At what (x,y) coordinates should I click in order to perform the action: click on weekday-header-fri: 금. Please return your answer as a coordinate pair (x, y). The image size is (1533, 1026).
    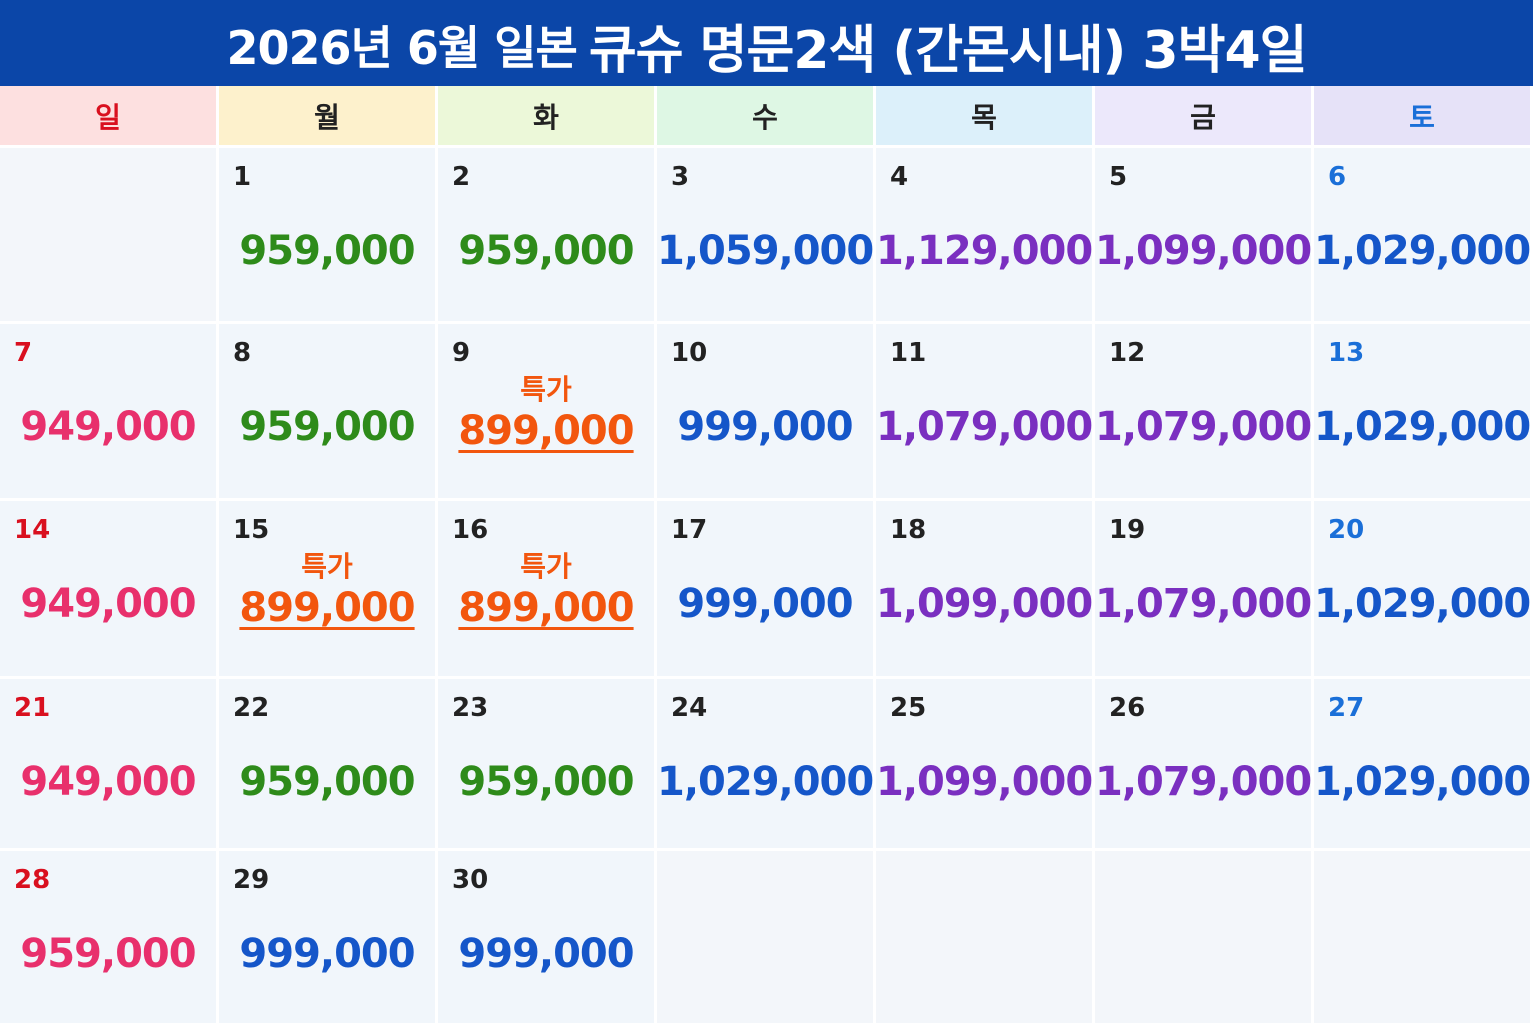
    Looking at the image, I should click on (1204, 117).